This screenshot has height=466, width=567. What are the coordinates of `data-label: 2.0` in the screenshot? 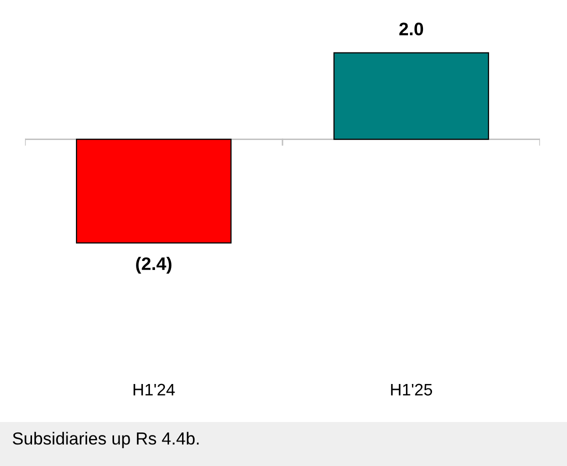 It's located at (411, 29).